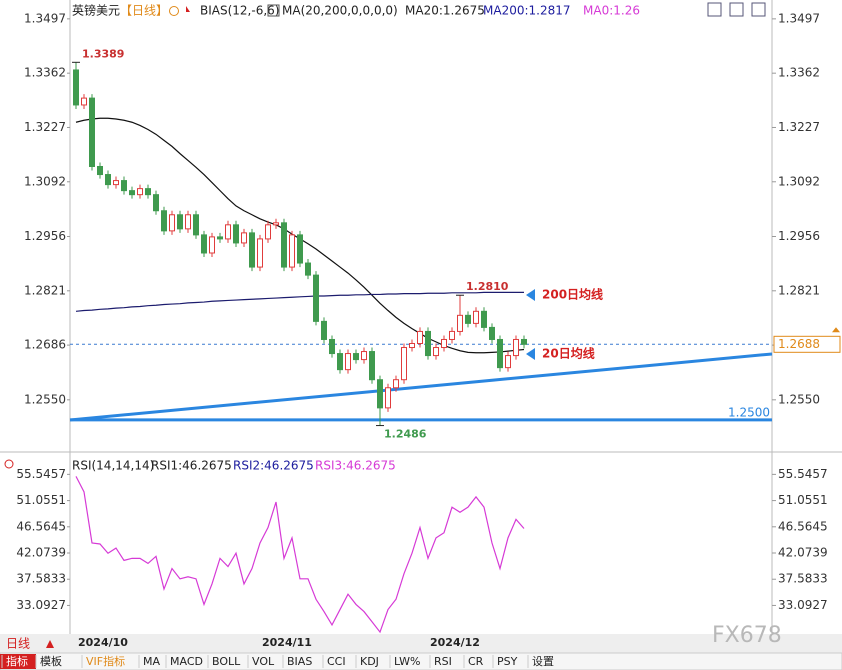  Describe the element at coordinates (568, 353) in the screenshot. I see `annotation: 20日均线` at that location.